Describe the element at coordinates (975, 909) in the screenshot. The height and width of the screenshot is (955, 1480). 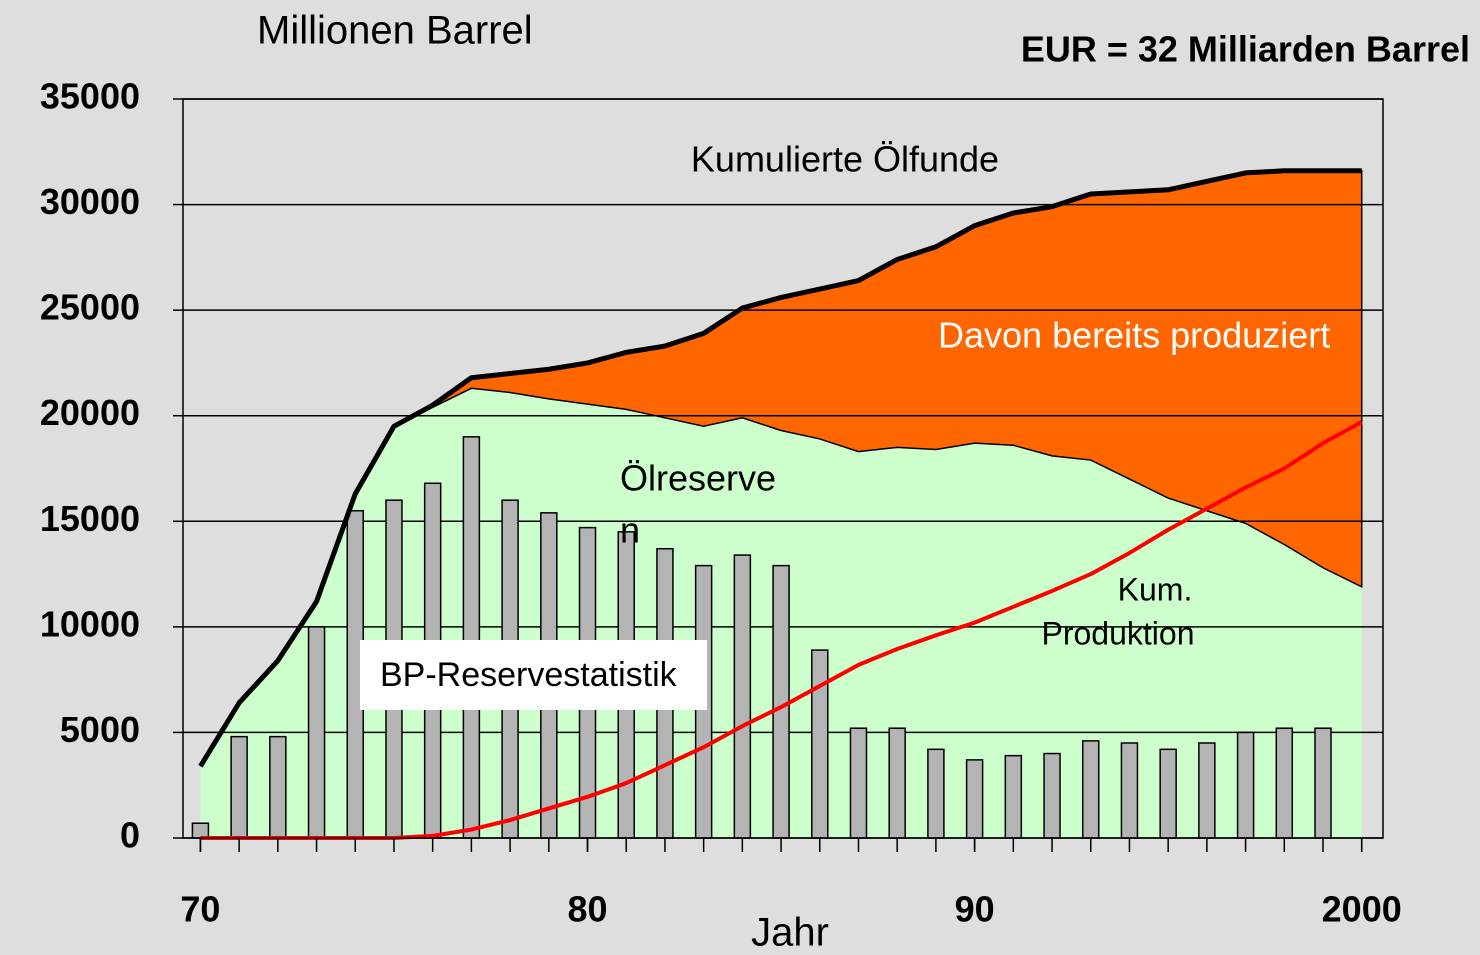
I see `x-tick-label: 90` at that location.